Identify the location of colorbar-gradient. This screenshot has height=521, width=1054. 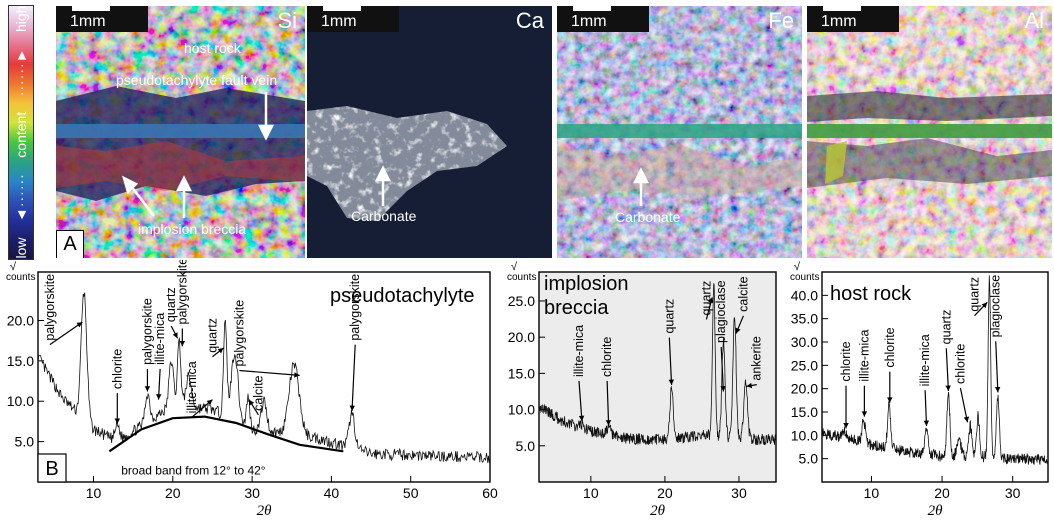
(21, 132).